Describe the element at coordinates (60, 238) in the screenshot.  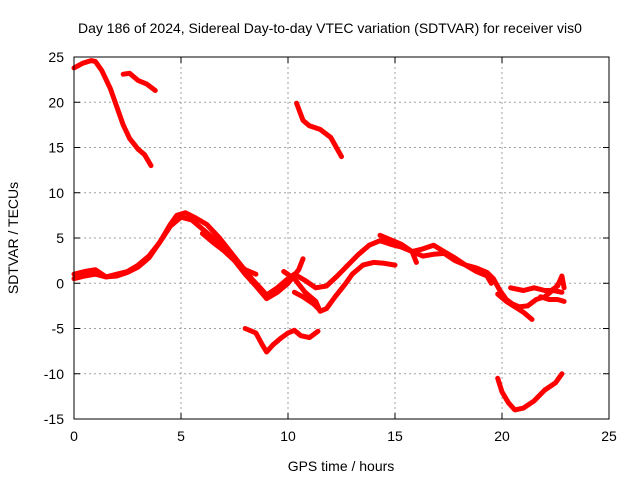
I see `y-tick-label: 5` at that location.